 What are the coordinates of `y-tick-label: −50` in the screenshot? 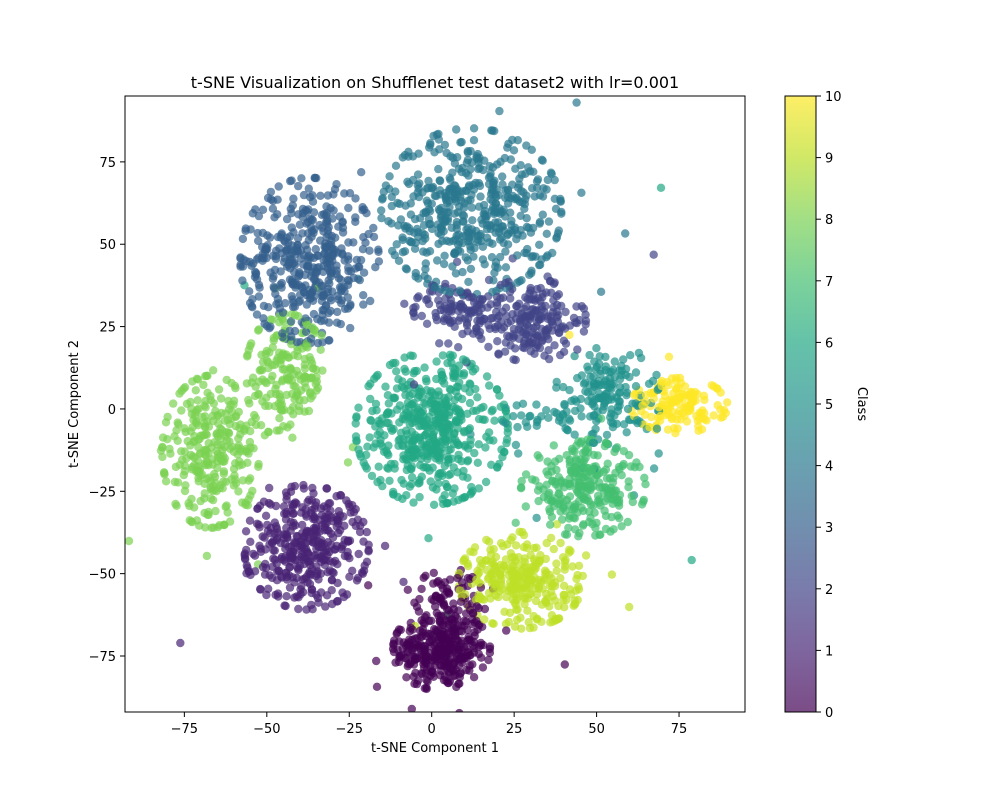 It's located at (102, 575).